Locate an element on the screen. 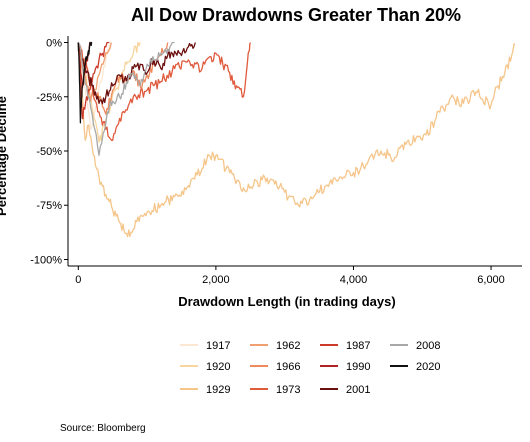 The height and width of the screenshot is (442, 530). y-tick-label: -50% is located at coordinates (49, 152).